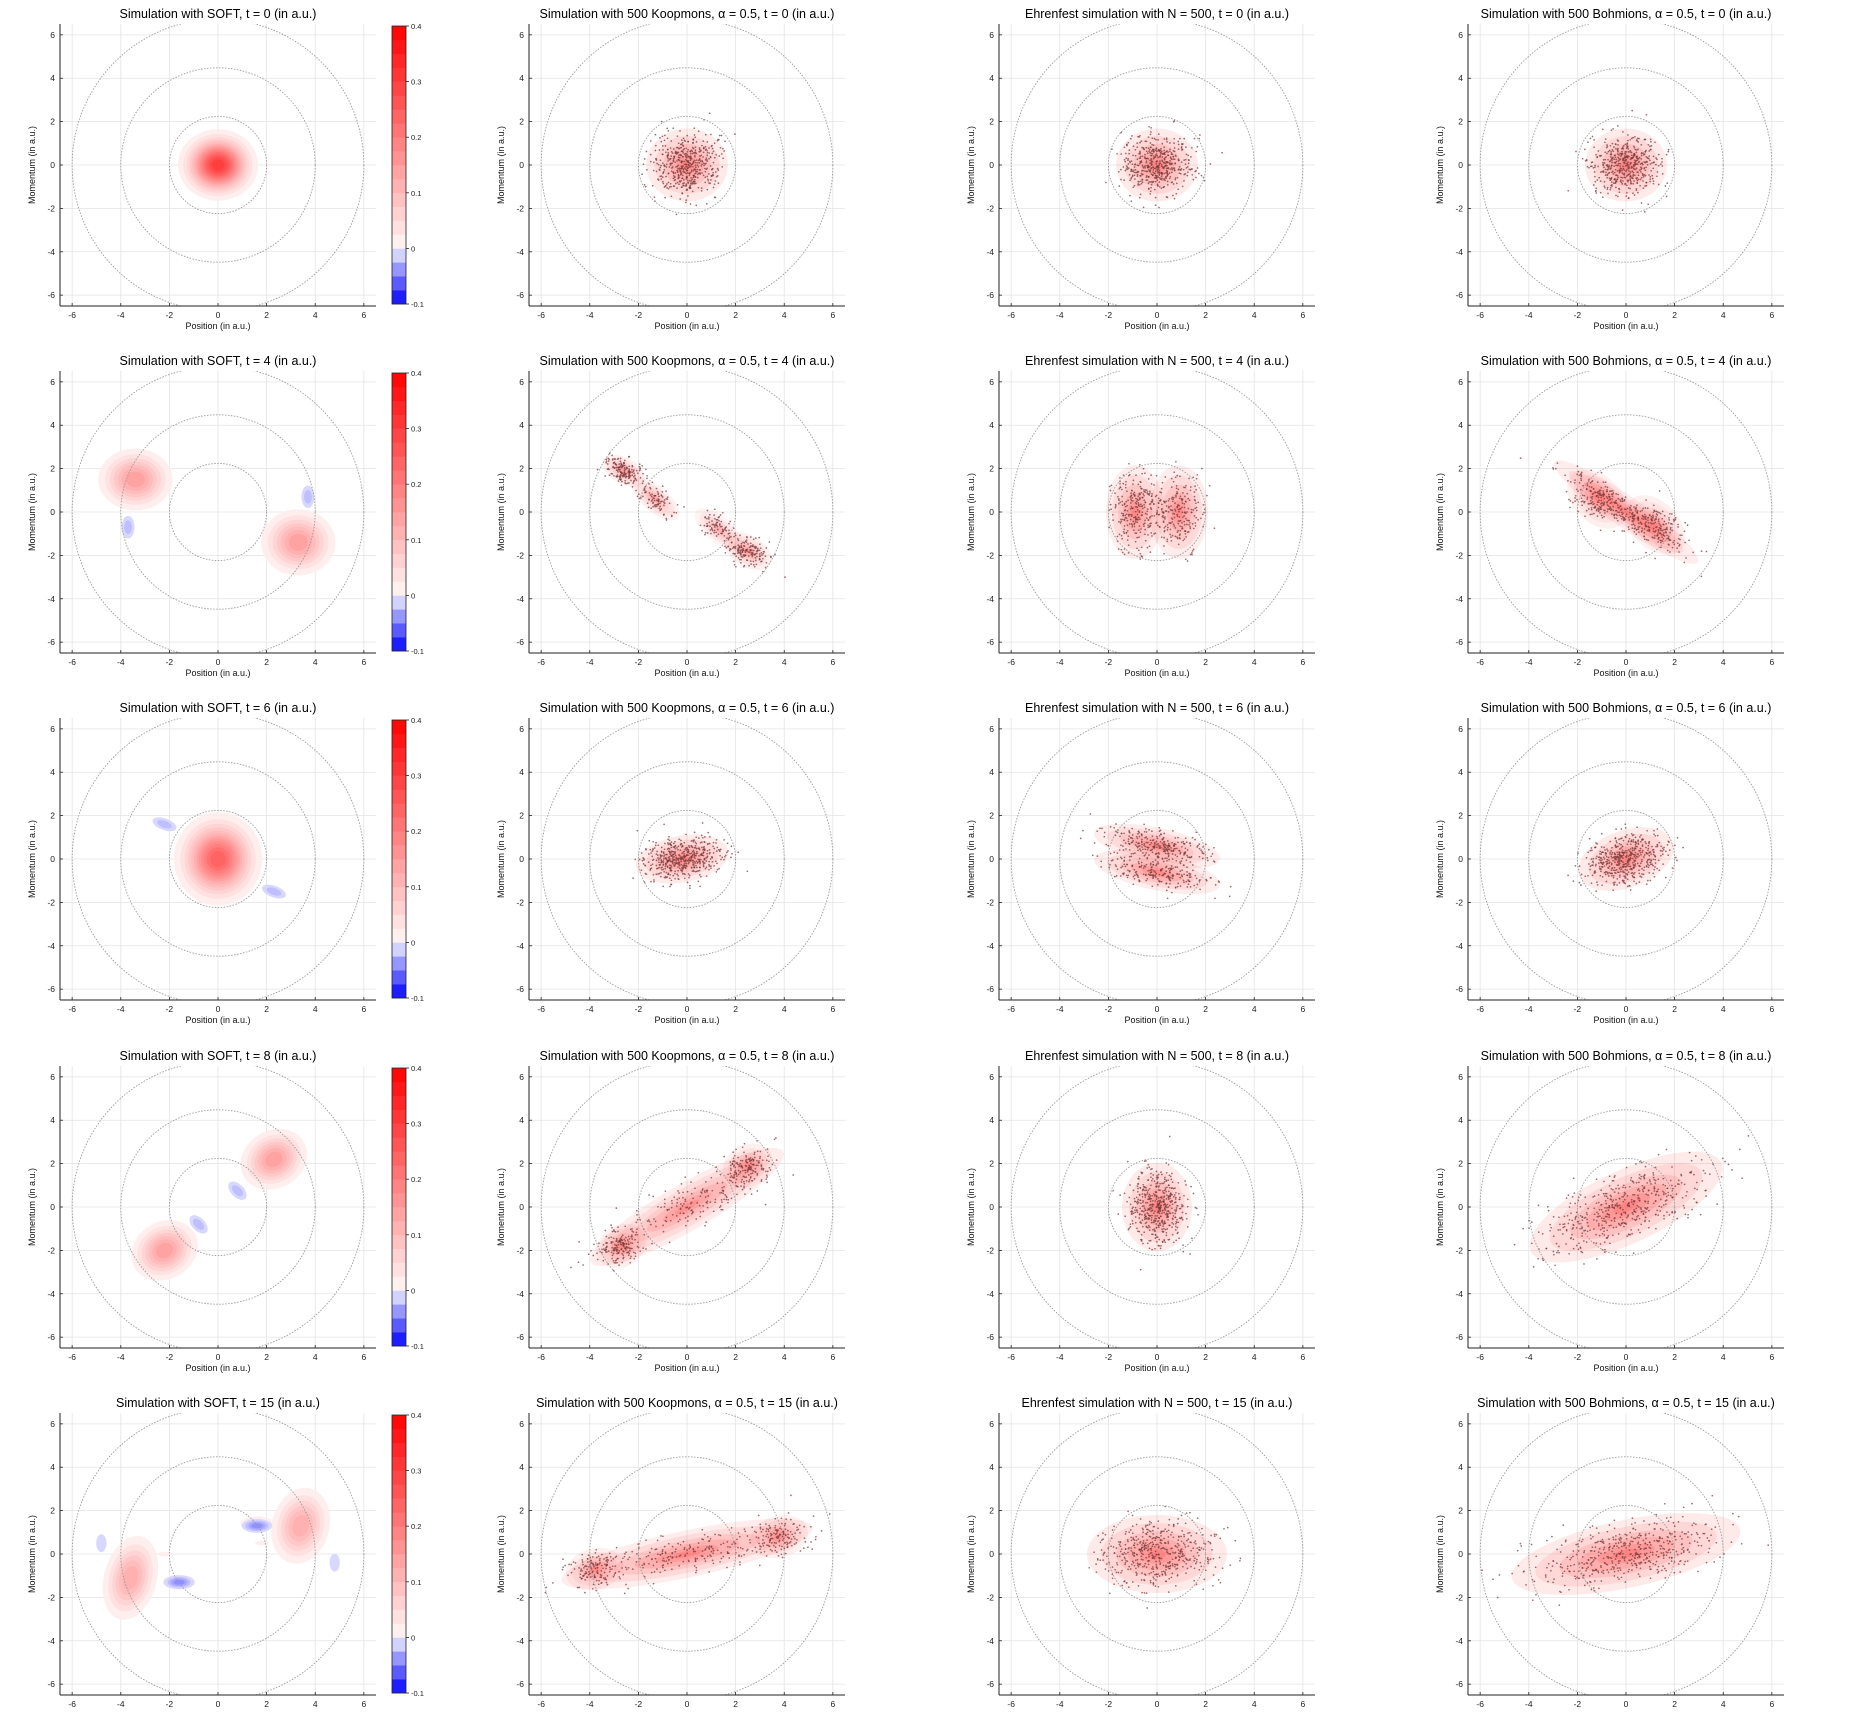 The width and height of the screenshot is (1849, 1716). What do you see at coordinates (1157, 165) in the screenshot?
I see `density-shading` at bounding box center [1157, 165].